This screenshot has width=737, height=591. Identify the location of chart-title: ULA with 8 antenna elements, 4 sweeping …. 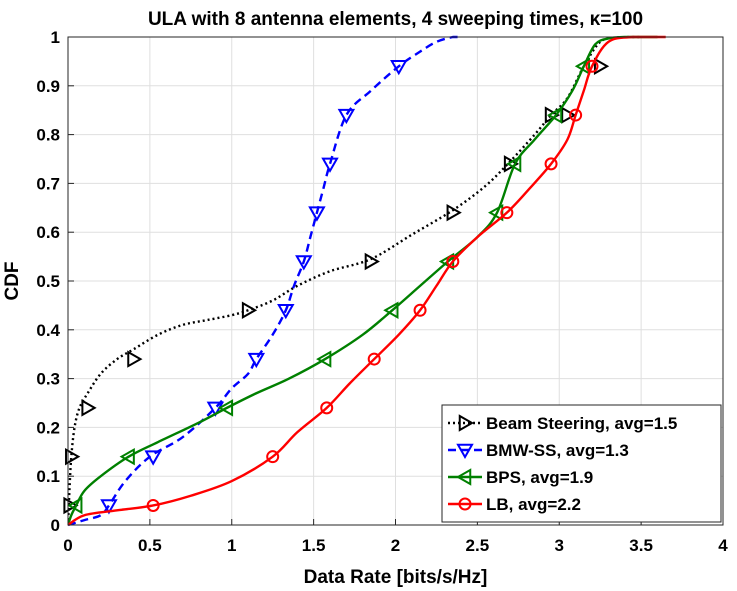
(395, 19).